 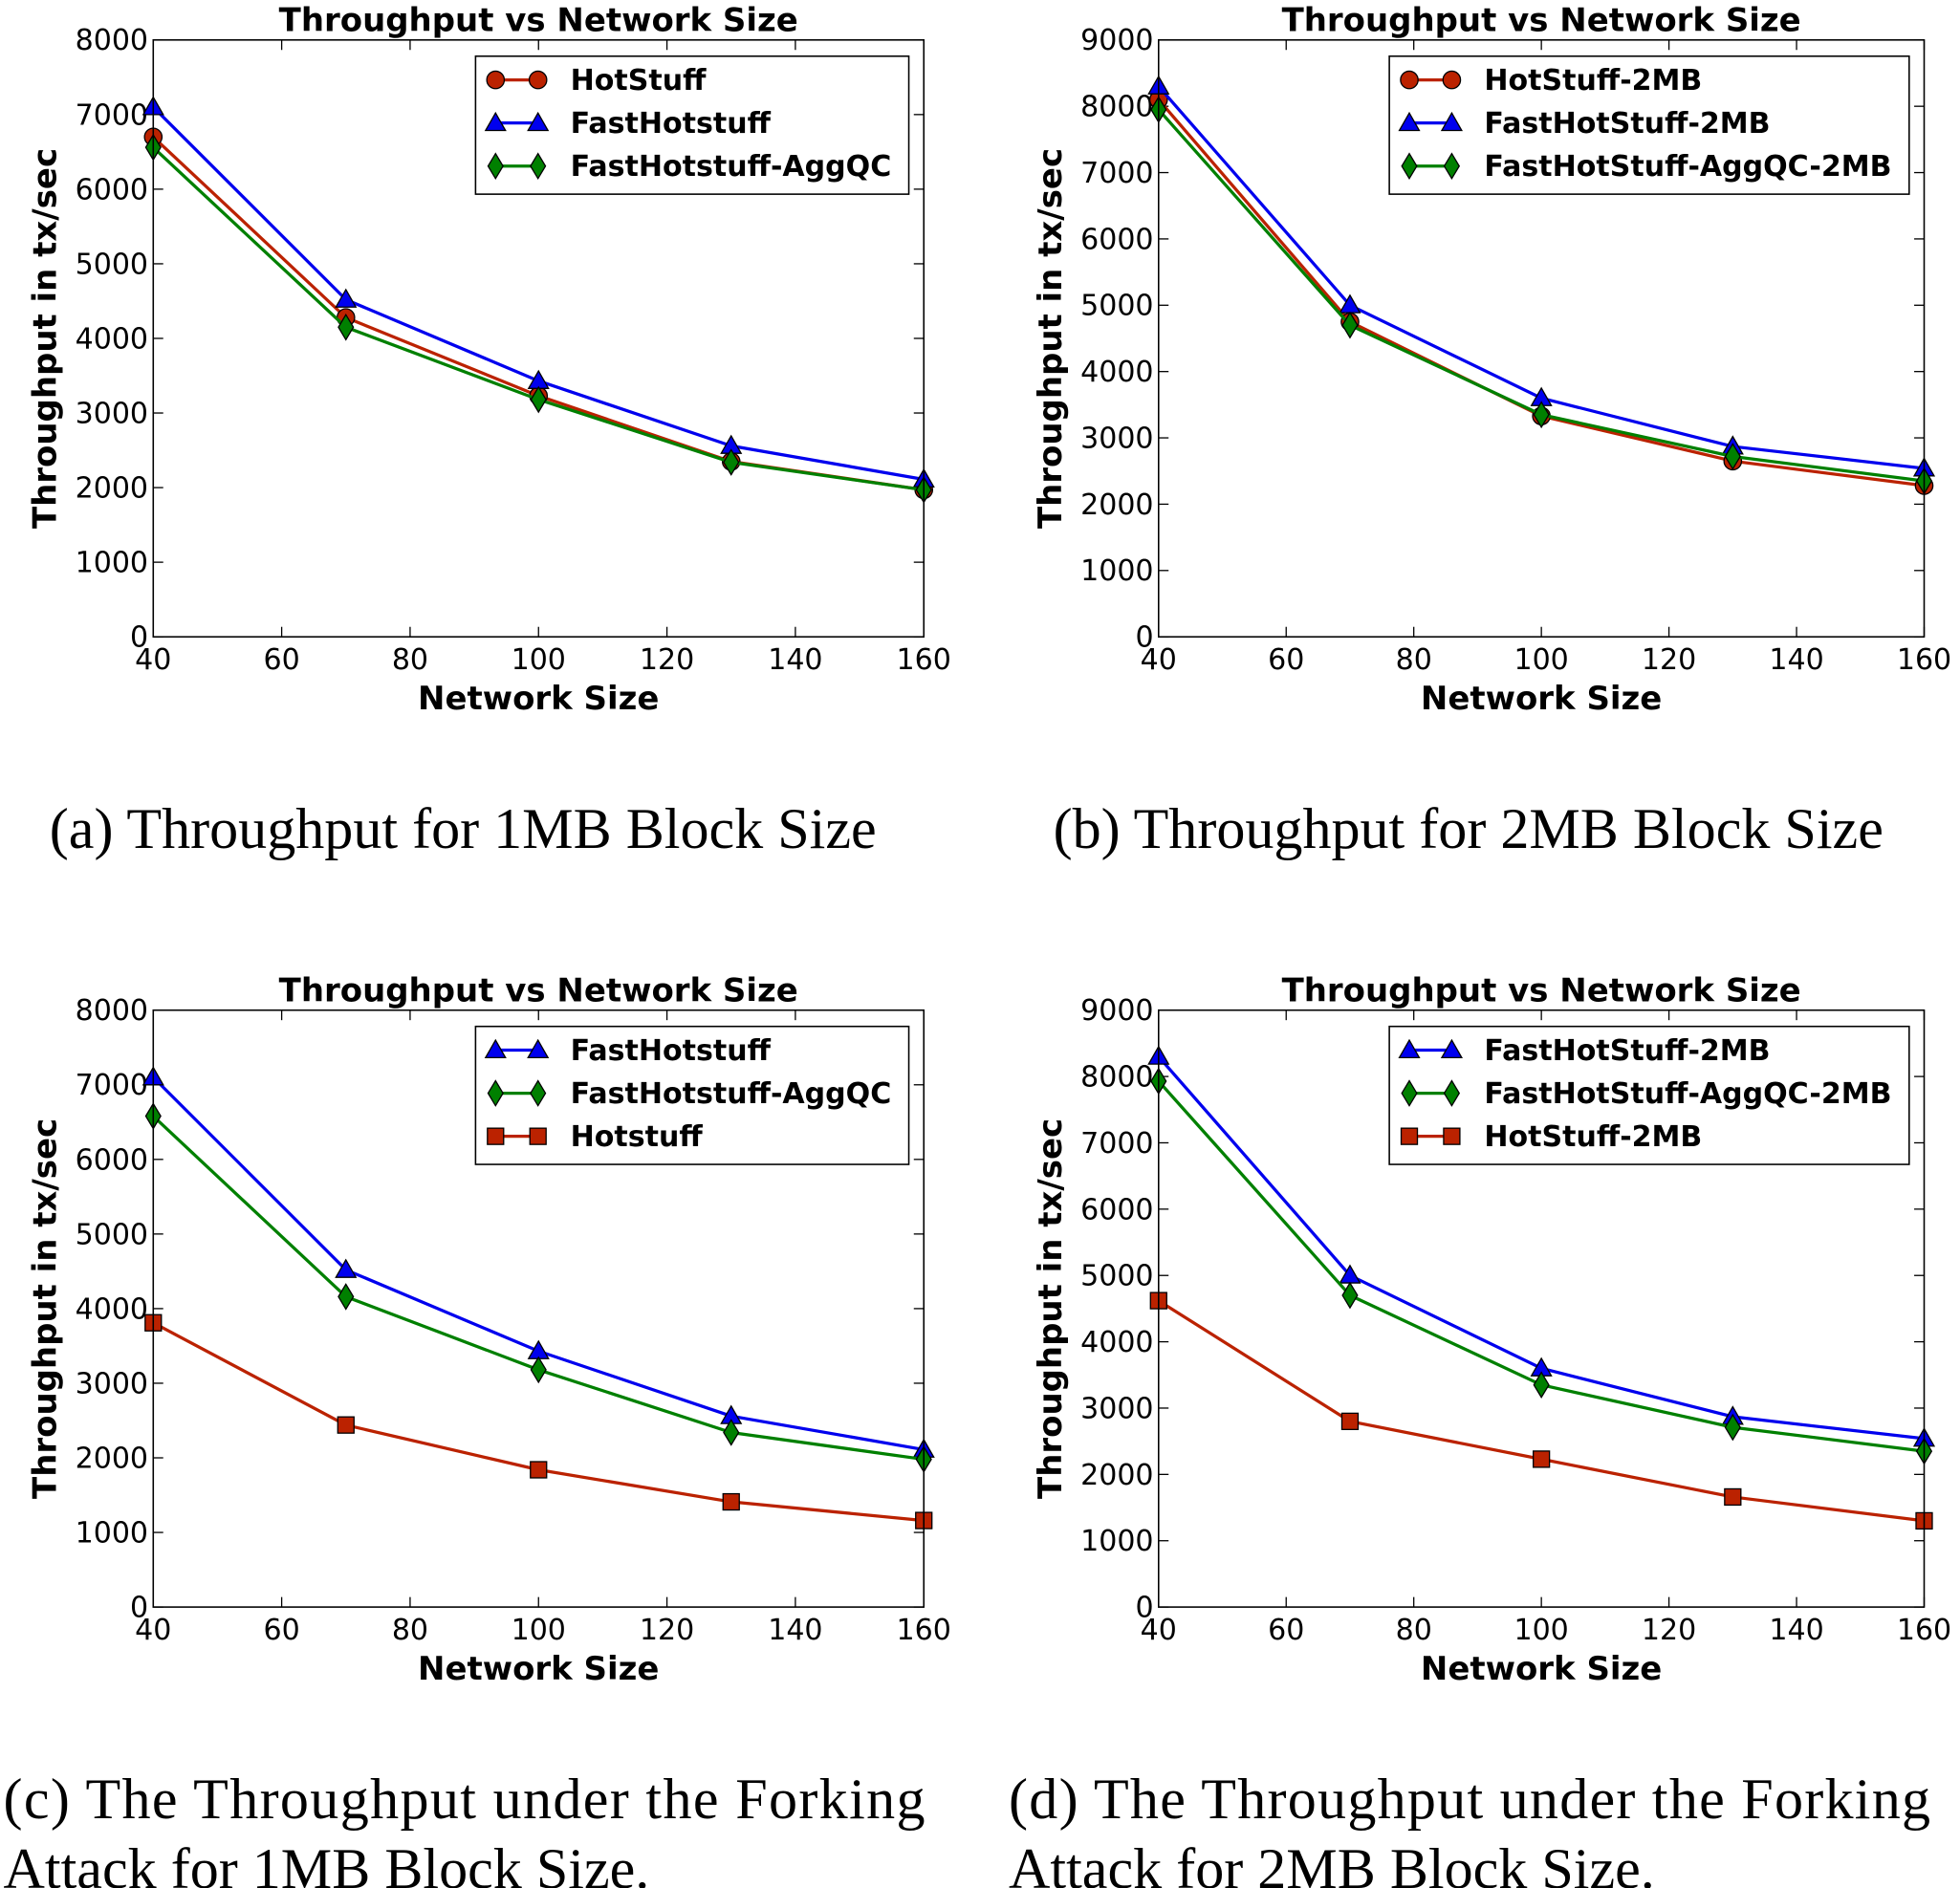 I want to click on legend-label: Hotstuff, so click(x=637, y=1137).